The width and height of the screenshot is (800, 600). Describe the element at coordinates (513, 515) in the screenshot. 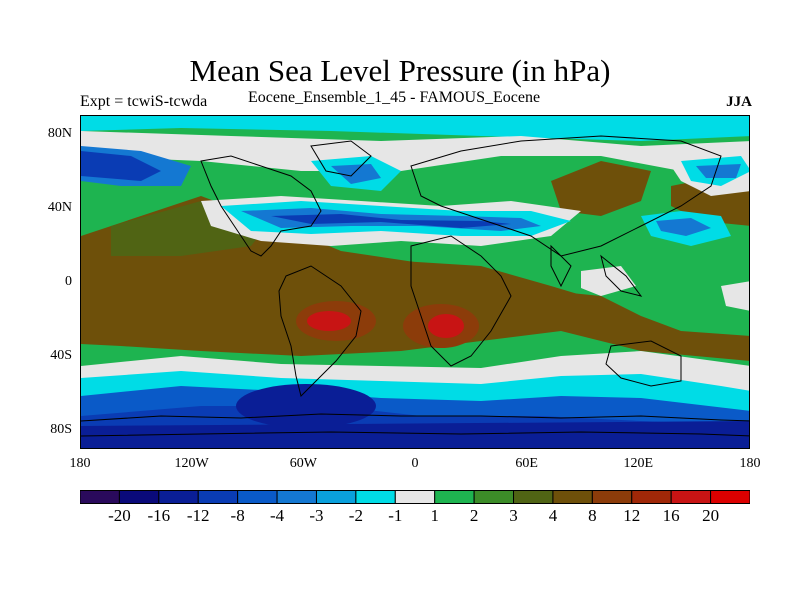

I see `colorbar-tick-label: 3` at that location.